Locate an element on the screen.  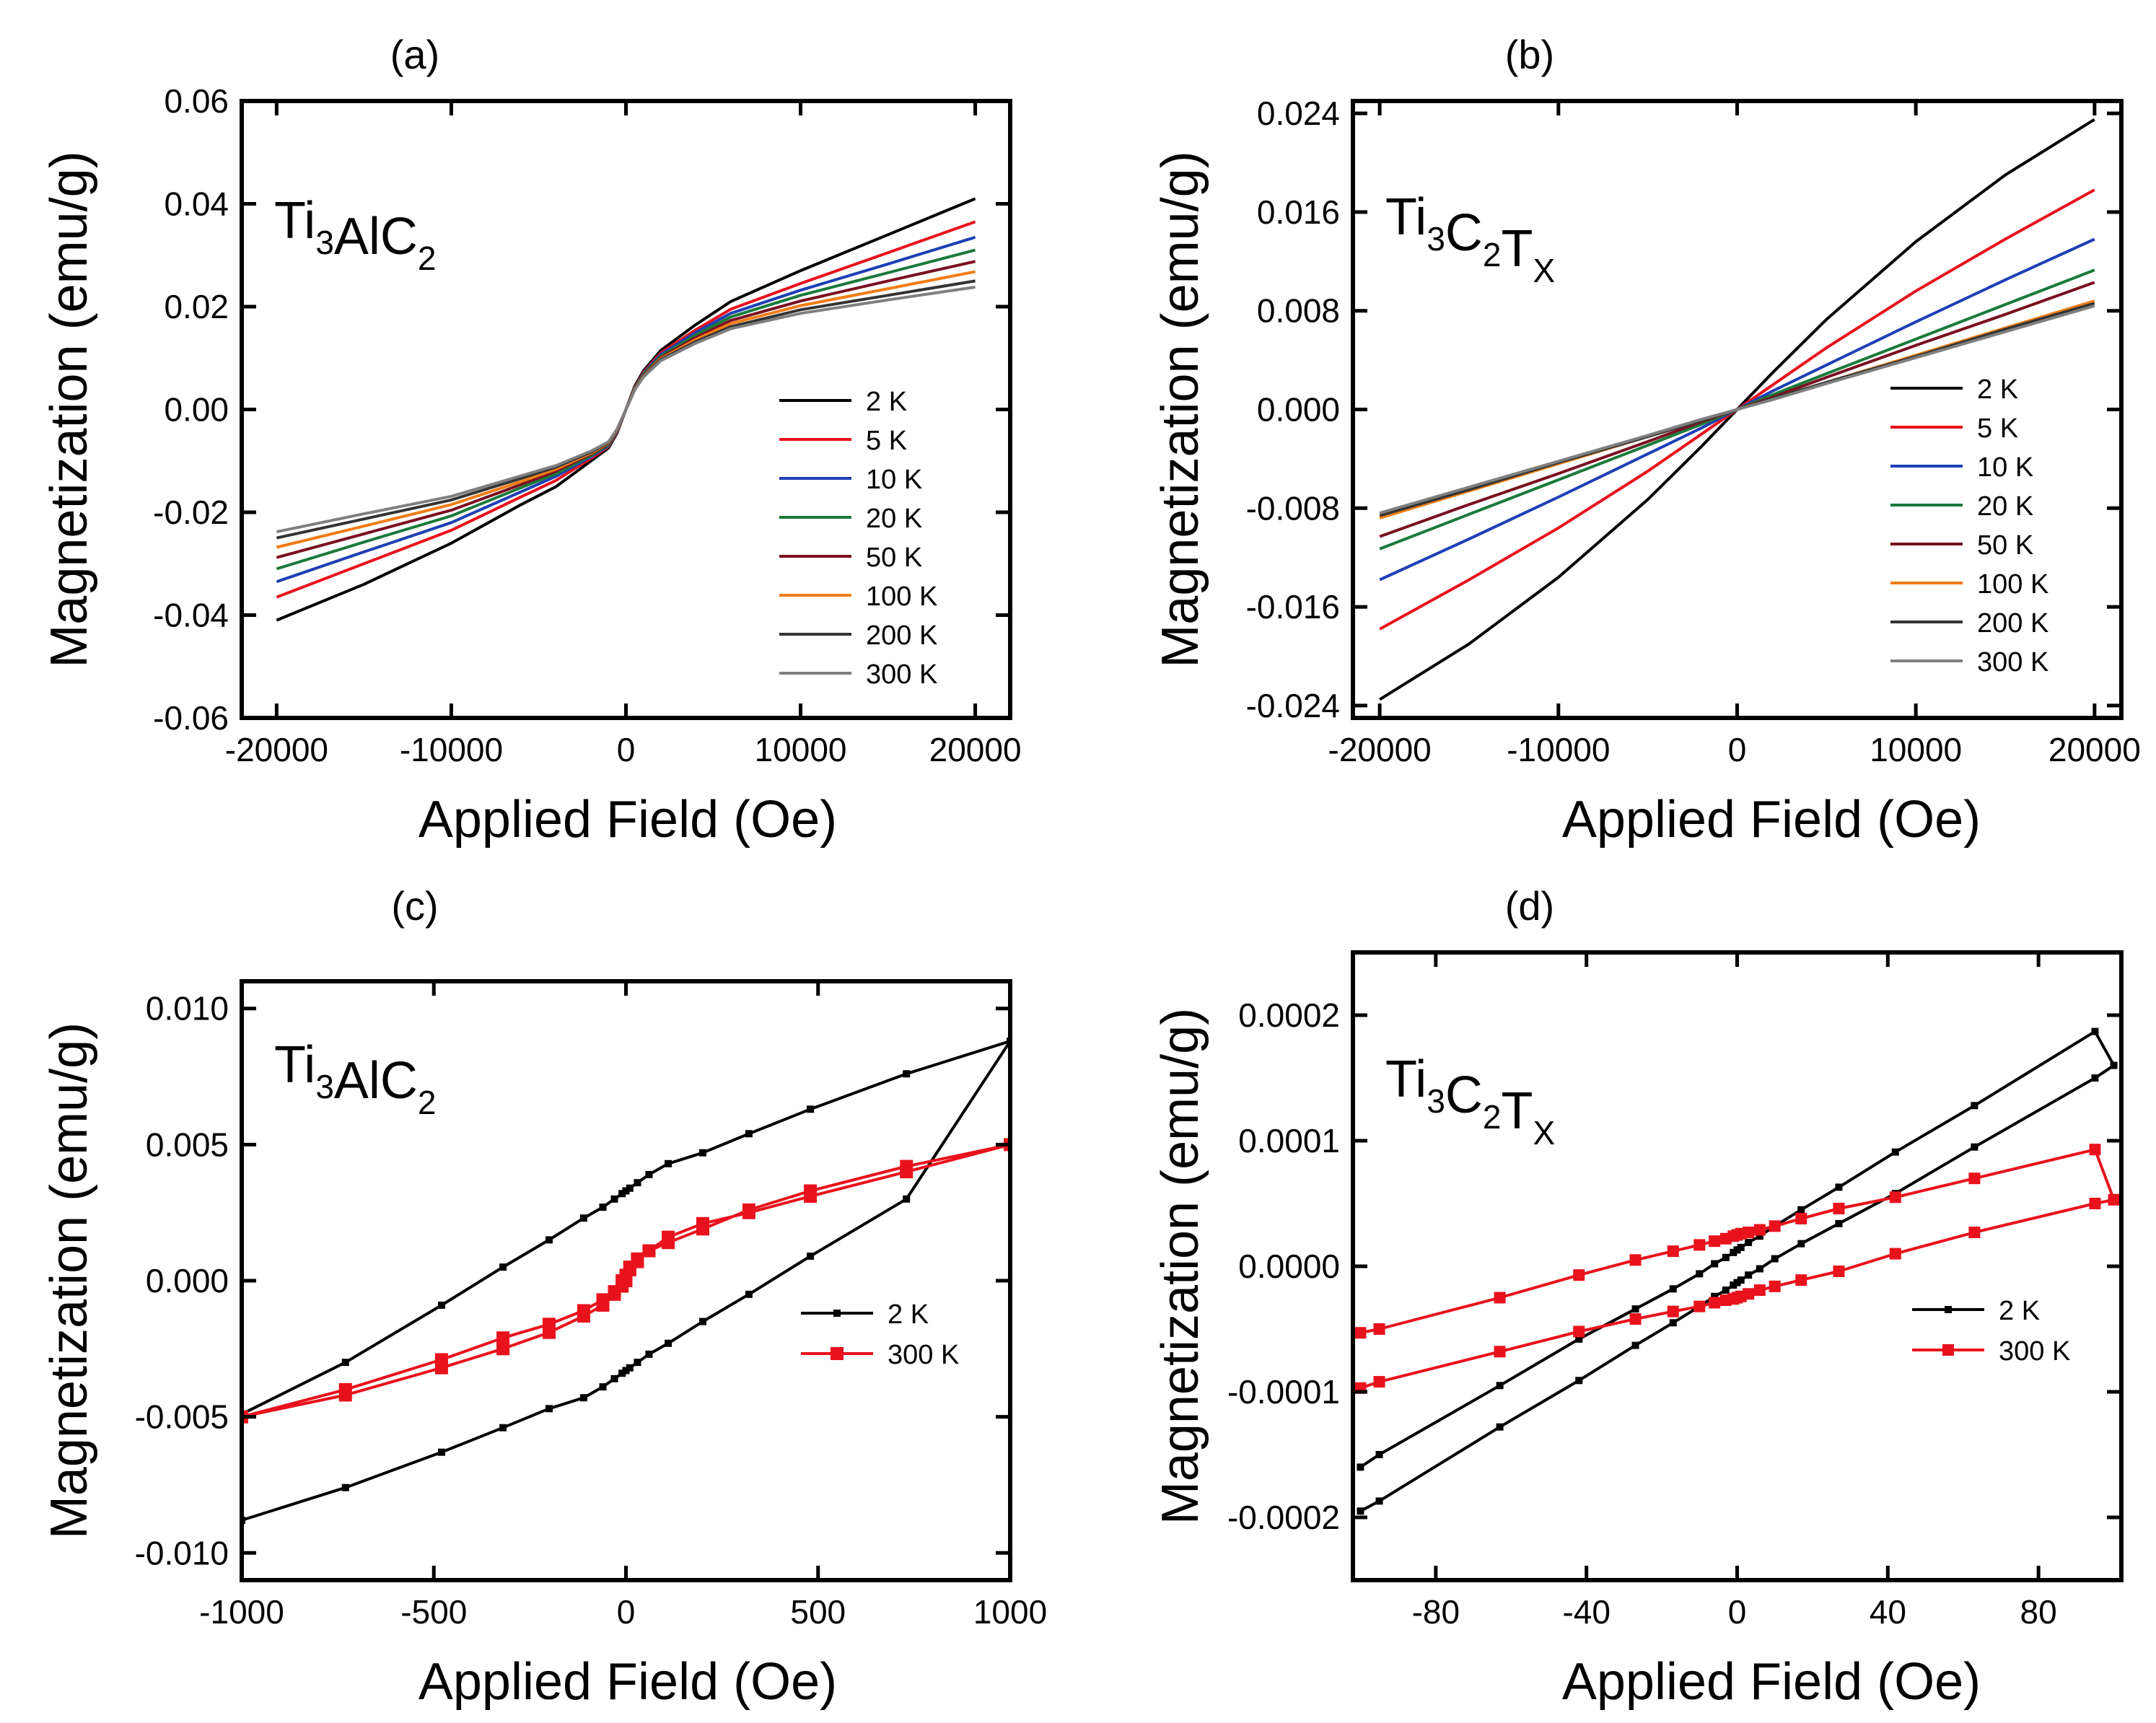
x-tick-label: 500 is located at coordinates (818, 1612).